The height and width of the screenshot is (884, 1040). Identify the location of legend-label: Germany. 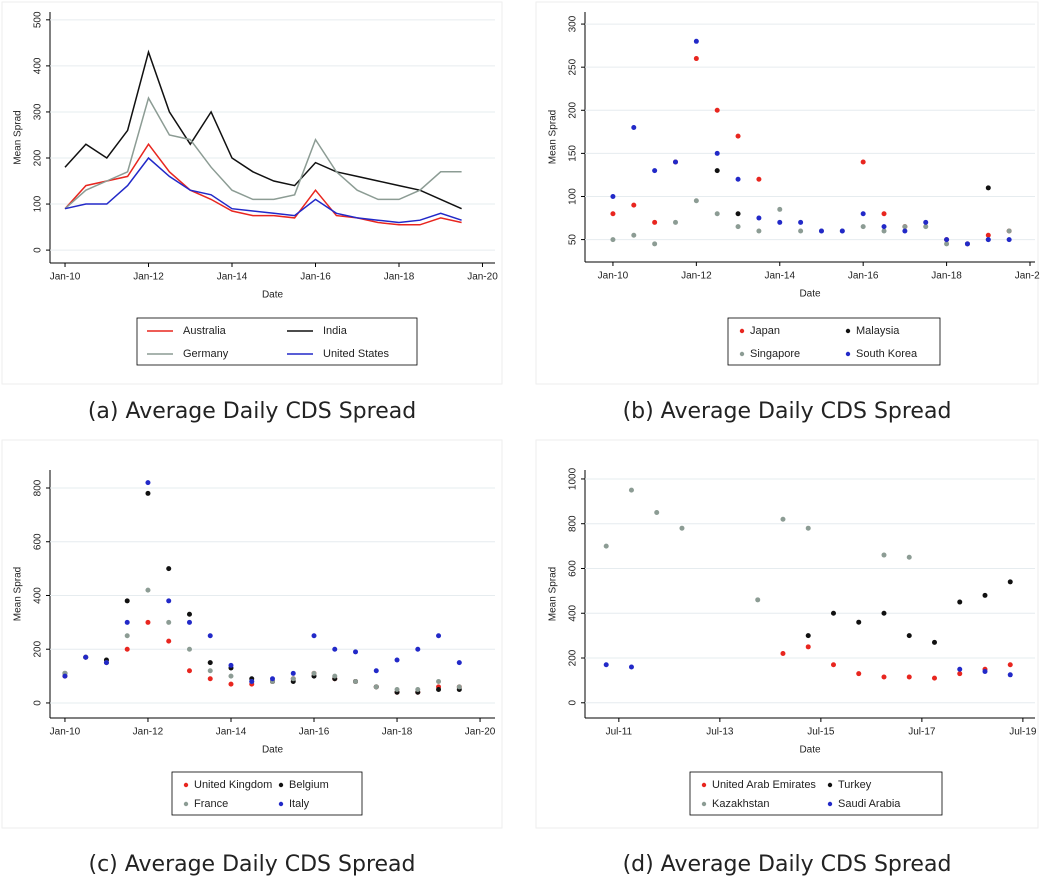
(206, 354).